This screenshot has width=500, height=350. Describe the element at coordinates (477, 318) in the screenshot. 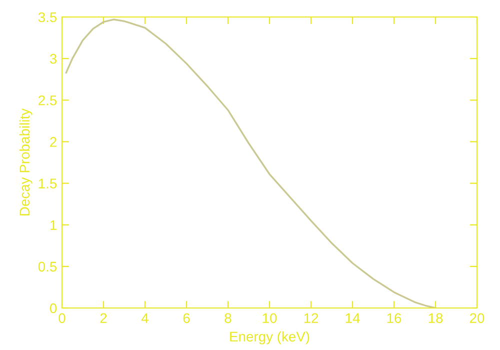

I see `x-tick-label: 20` at that location.